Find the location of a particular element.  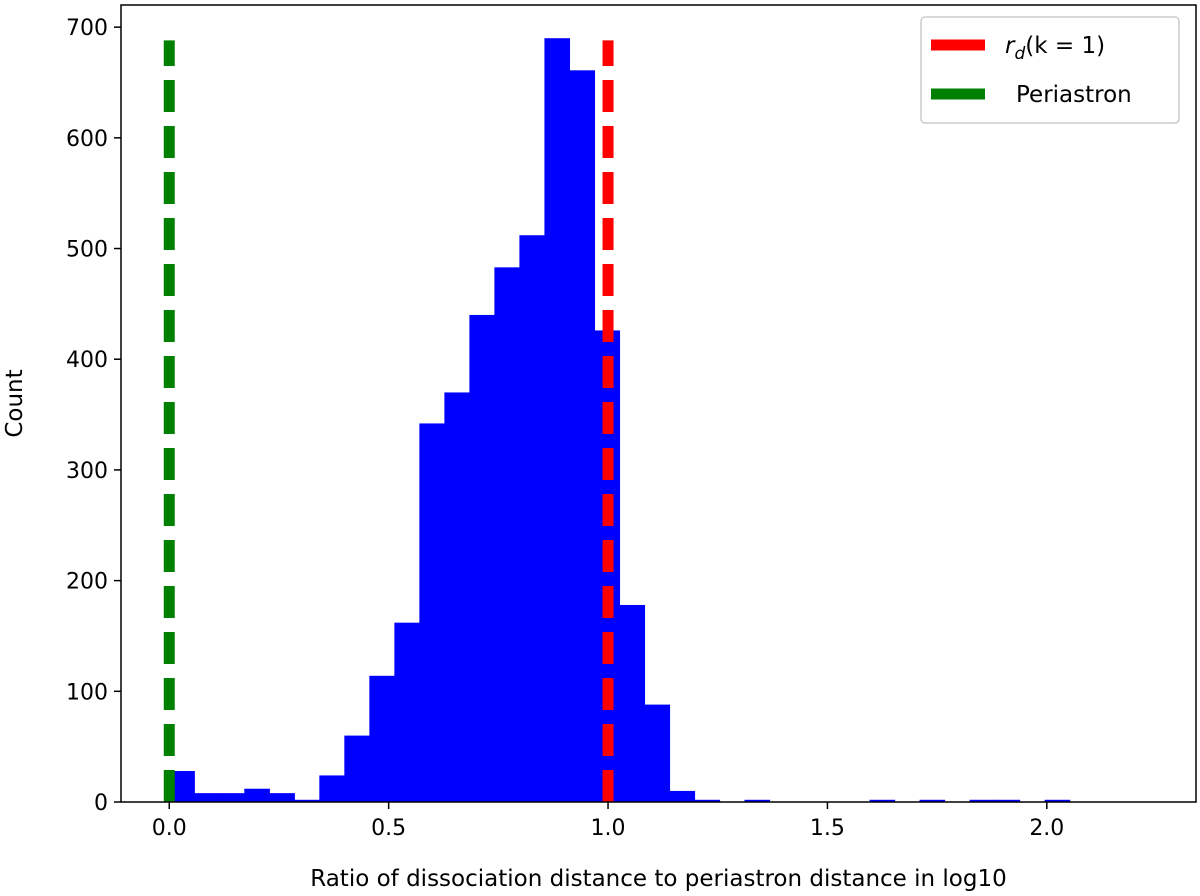

y-axis-label: Count is located at coordinates (15, 403).